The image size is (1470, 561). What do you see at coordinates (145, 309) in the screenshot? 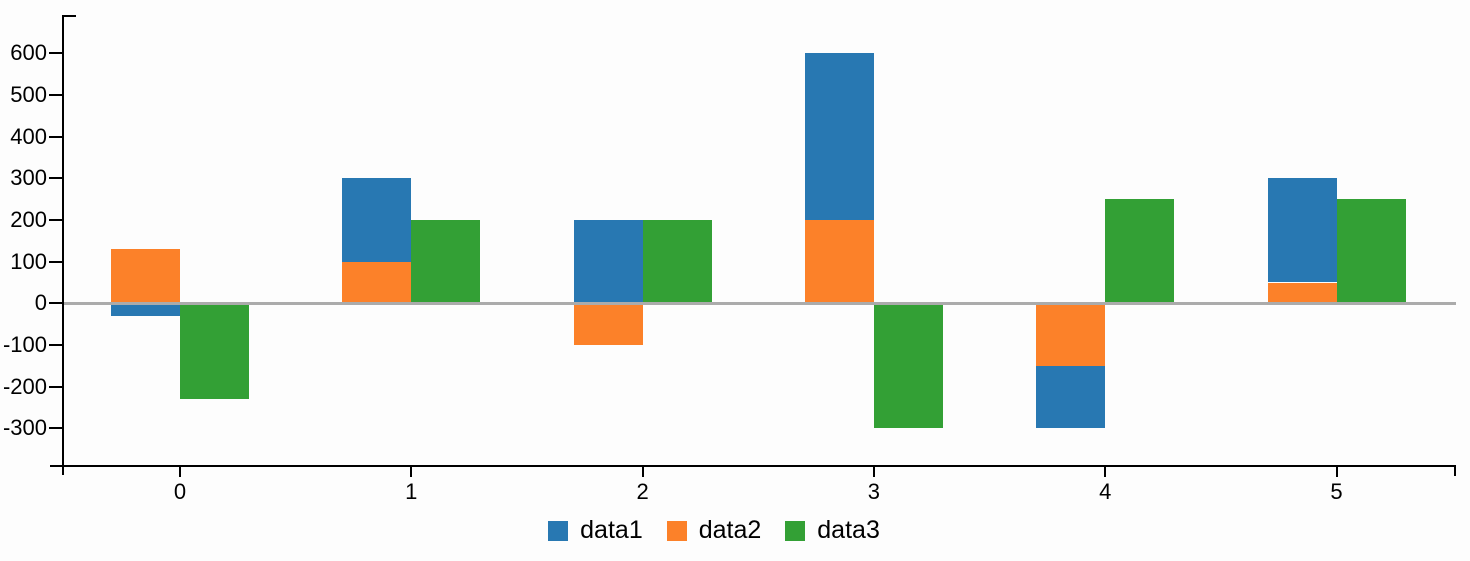
I see `bar-data1-x0` at bounding box center [145, 309].